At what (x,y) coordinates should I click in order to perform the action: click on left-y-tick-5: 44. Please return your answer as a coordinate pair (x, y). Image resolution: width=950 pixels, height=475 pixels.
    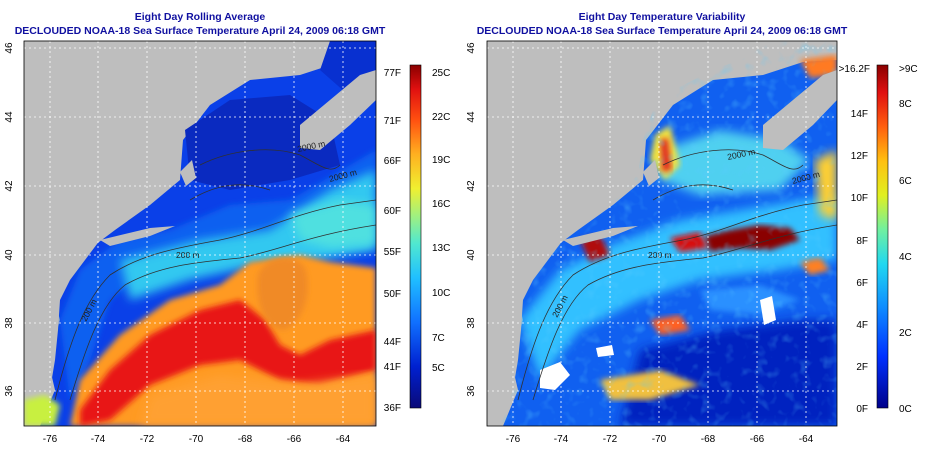
    Looking at the image, I should click on (9, 117).